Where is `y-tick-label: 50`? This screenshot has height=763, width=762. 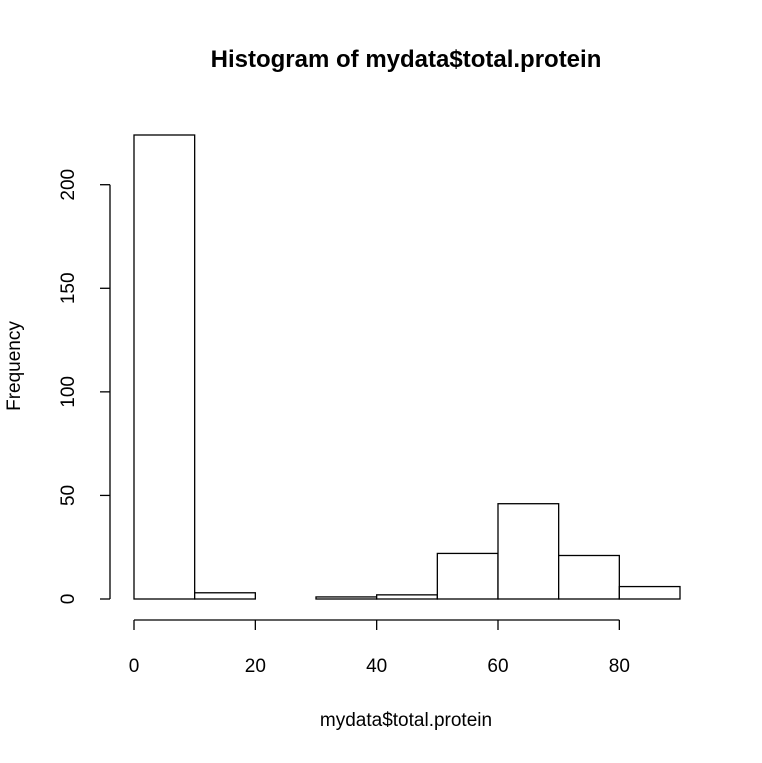
y-tick-label: 50 is located at coordinates (68, 495).